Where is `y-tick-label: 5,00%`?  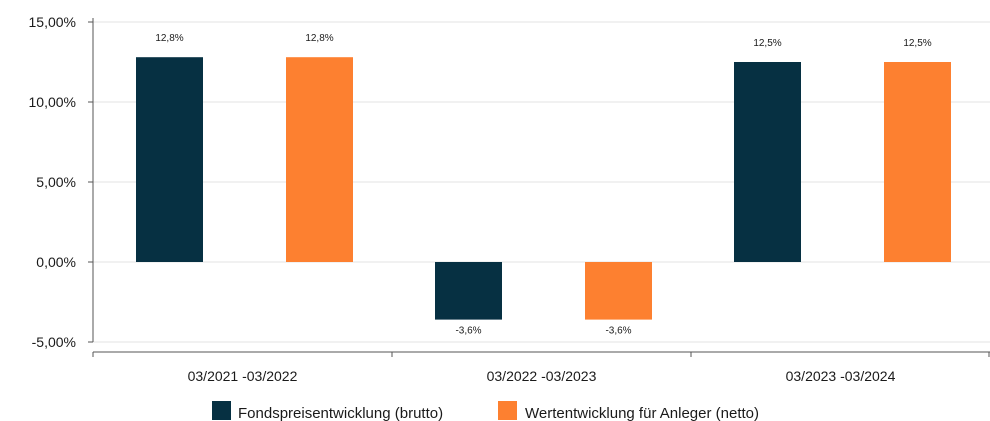
y-tick-label: 5,00% is located at coordinates (56, 182).